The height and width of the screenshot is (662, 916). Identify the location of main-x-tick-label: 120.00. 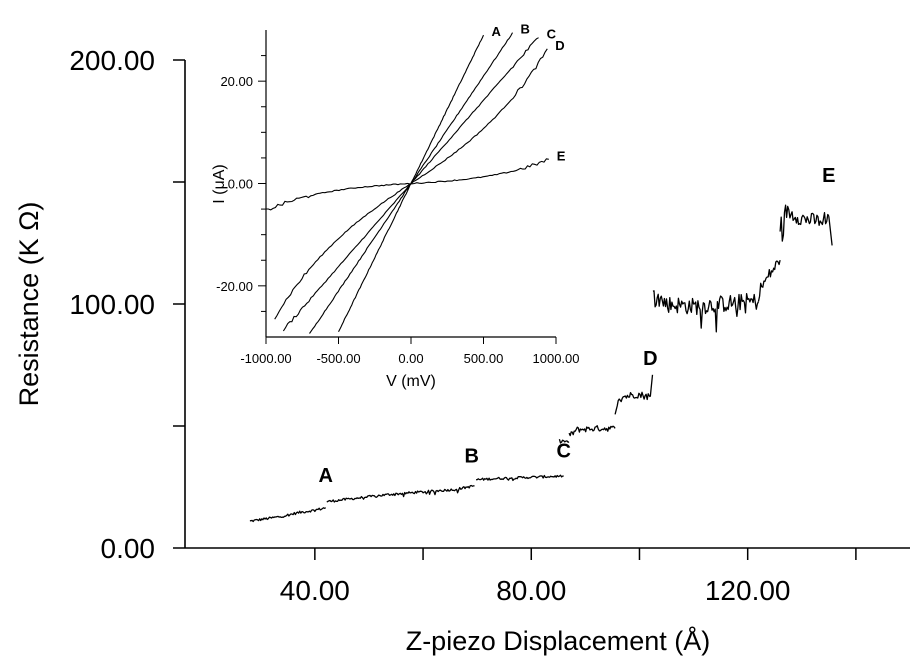
(748, 590).